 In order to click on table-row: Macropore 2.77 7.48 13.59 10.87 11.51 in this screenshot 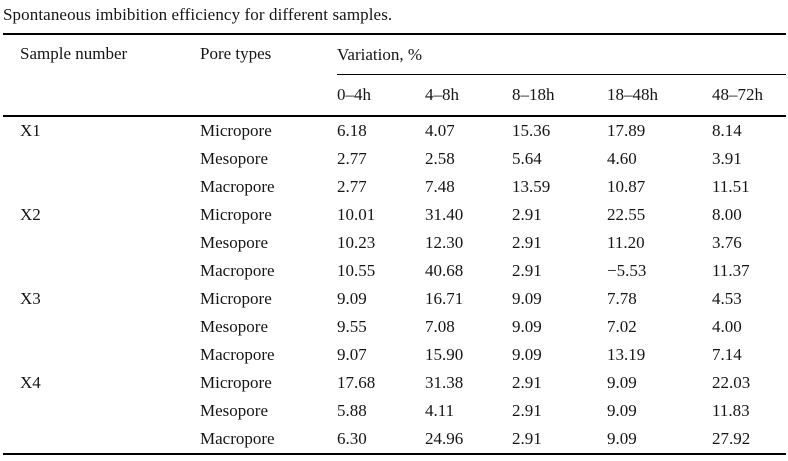, I will do `click(394, 187)`.